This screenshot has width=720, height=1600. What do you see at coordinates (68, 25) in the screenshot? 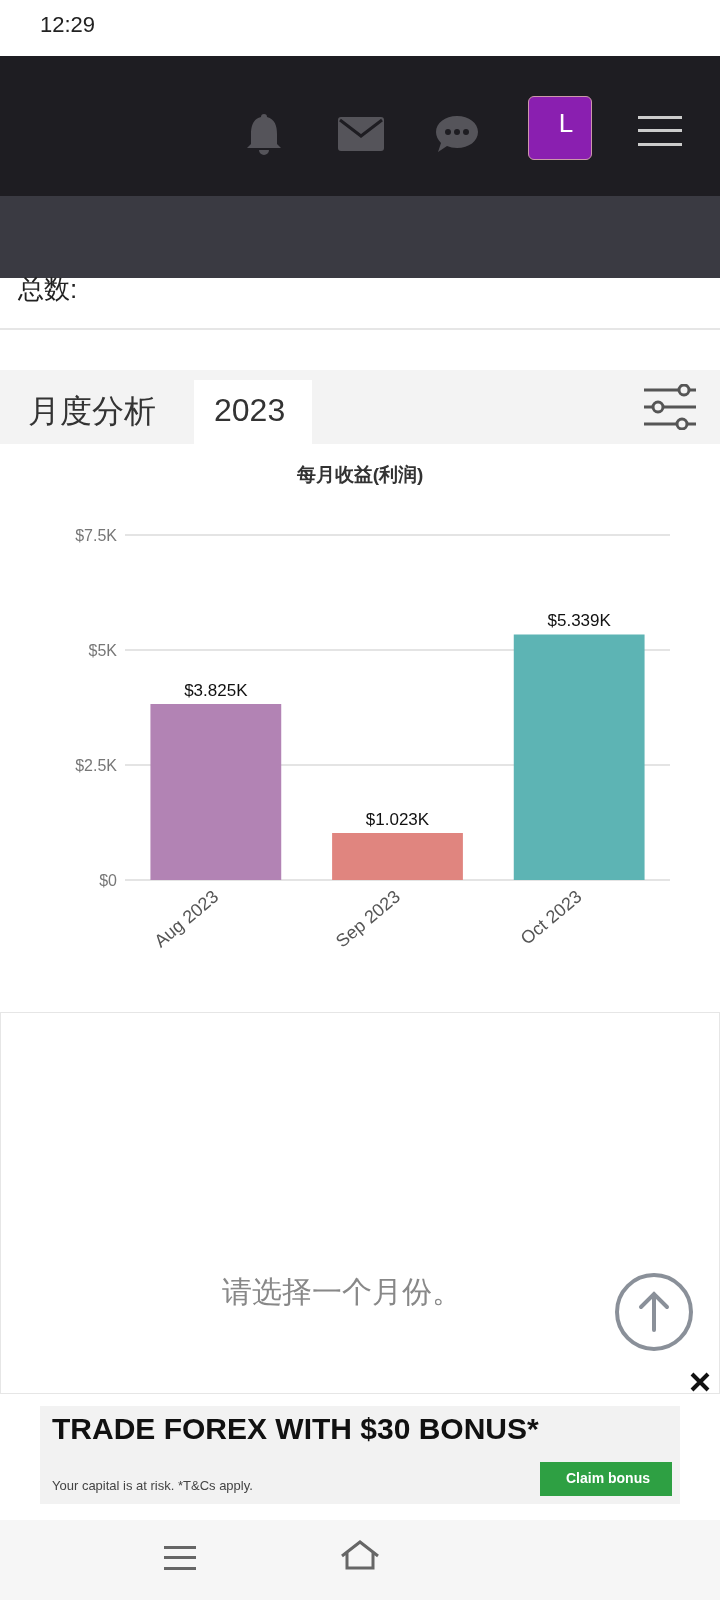
I see `text: 12:29` at bounding box center [68, 25].